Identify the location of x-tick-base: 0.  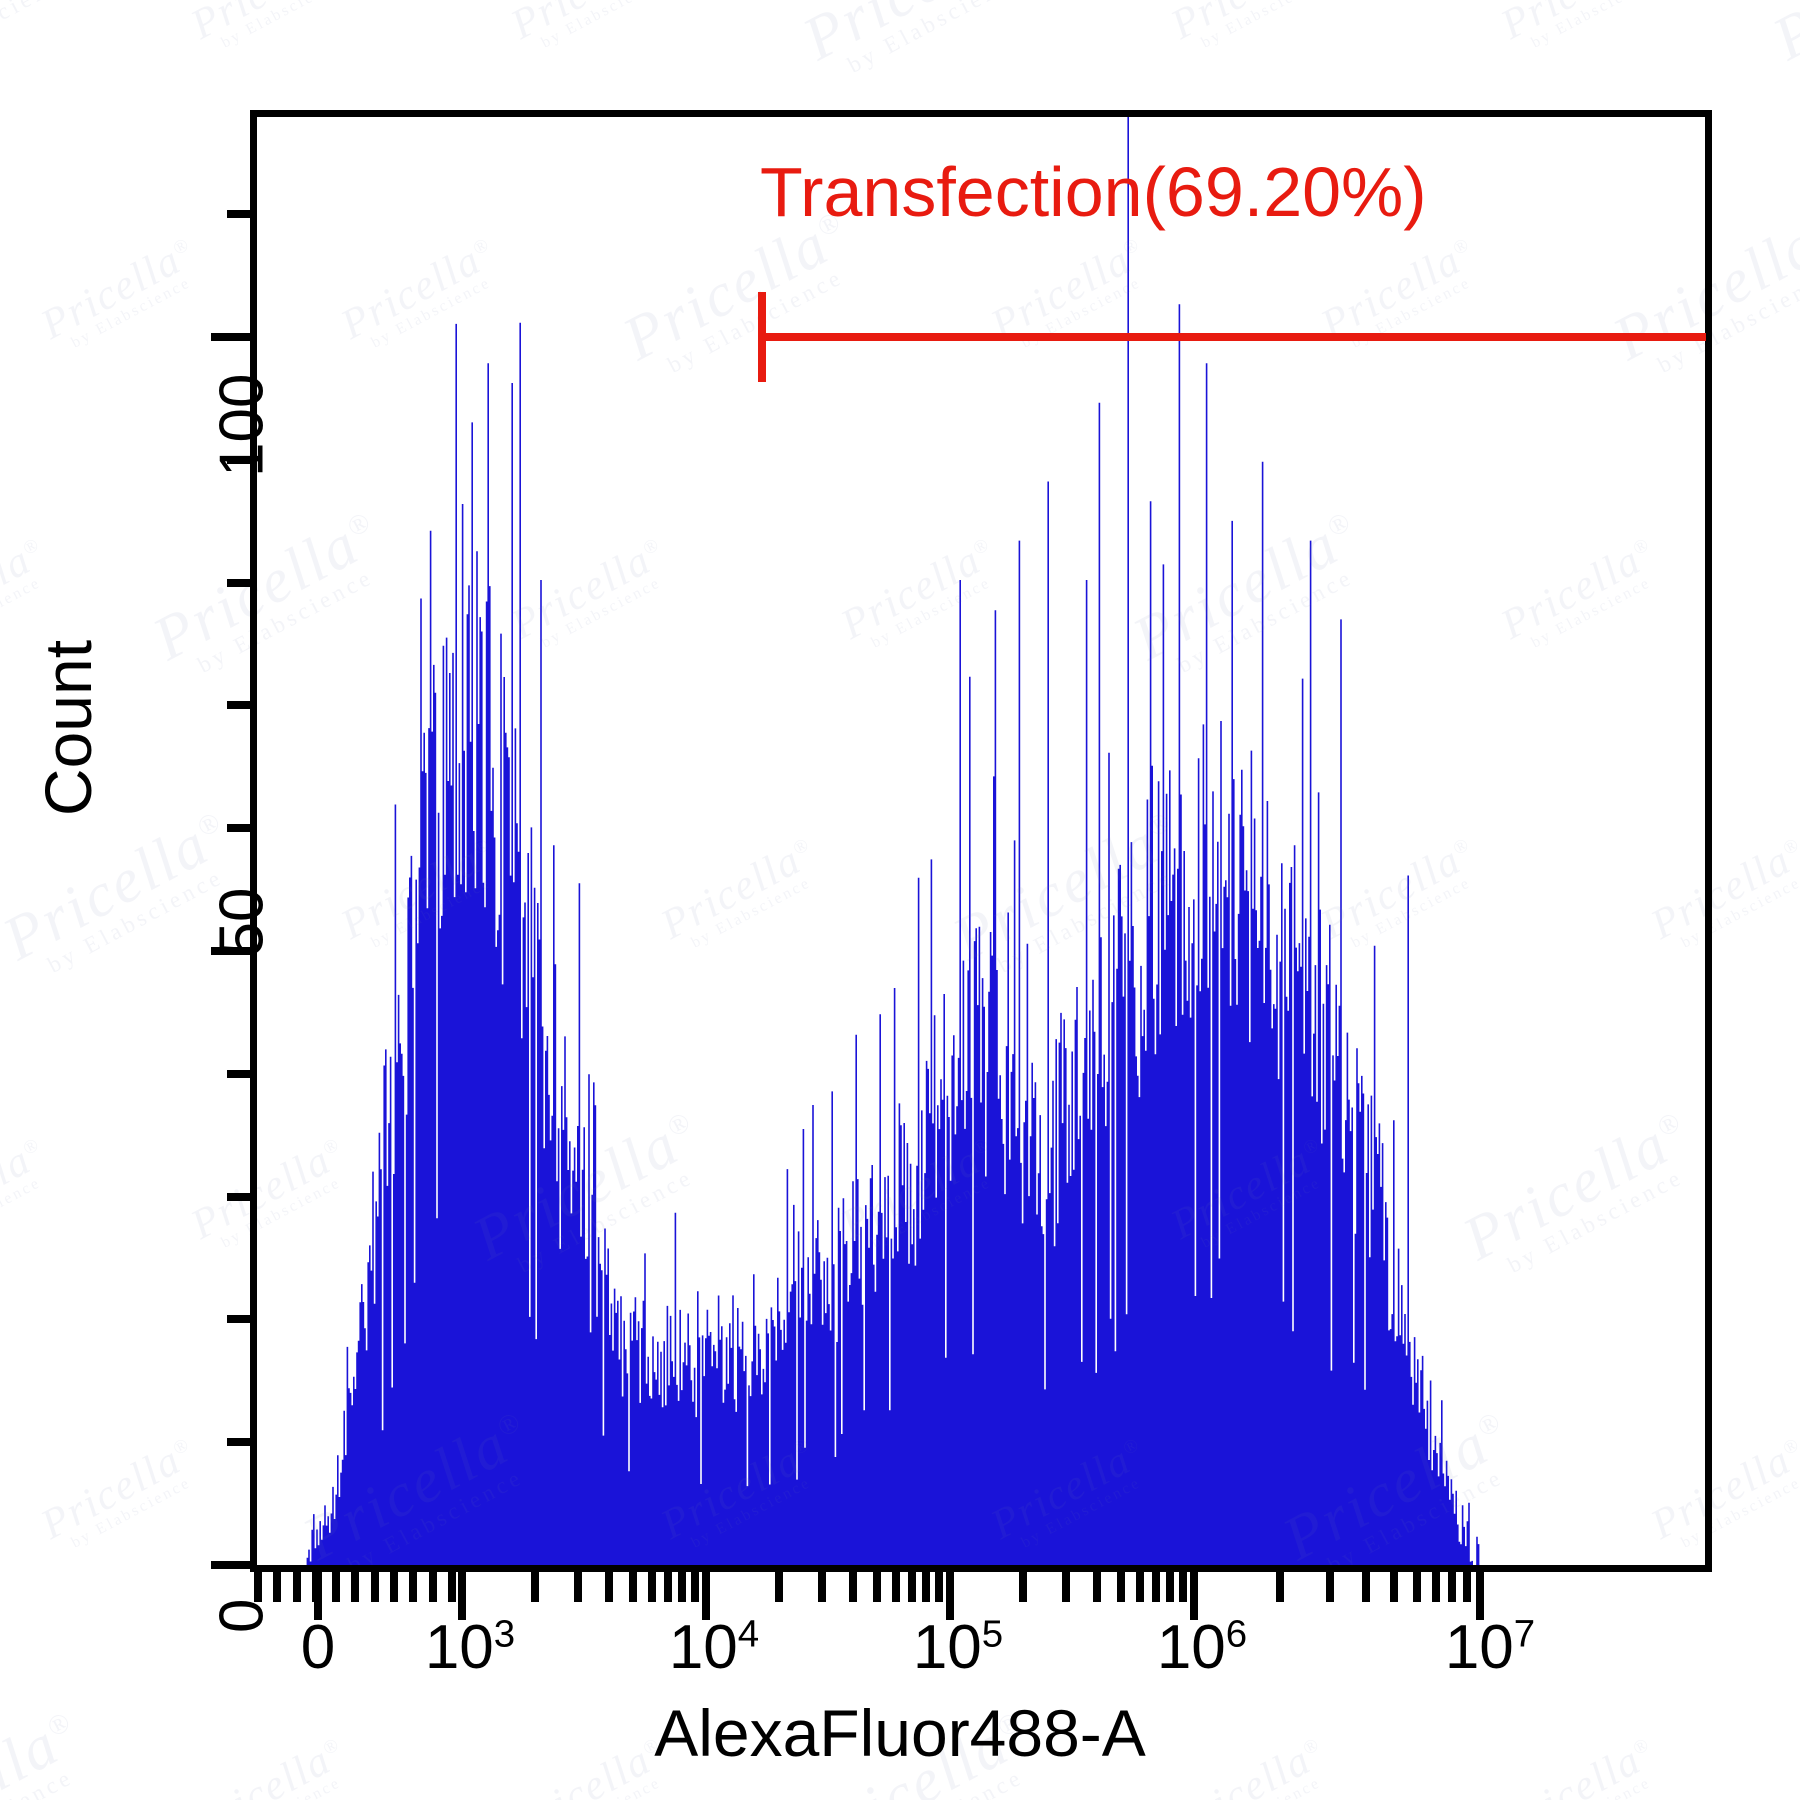
(318, 1647).